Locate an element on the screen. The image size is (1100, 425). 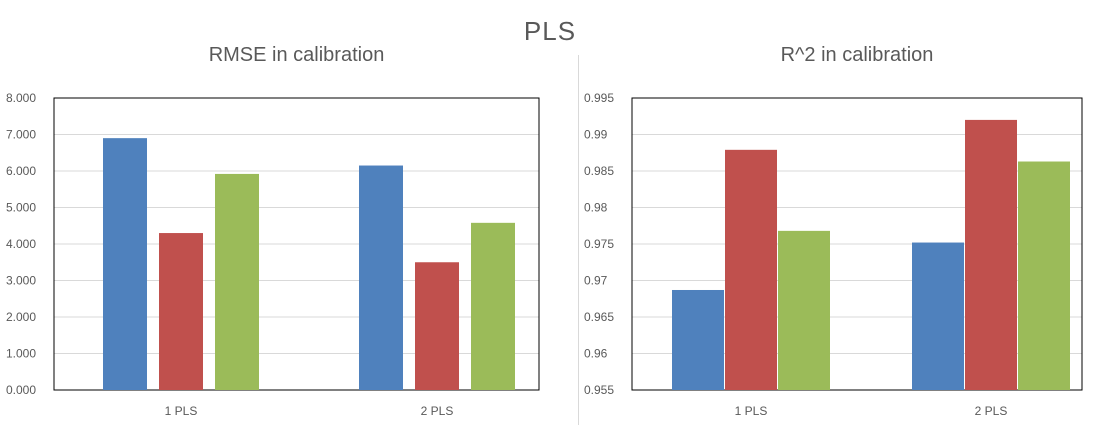
rmse-ytick-label: 5.000 is located at coordinates (21, 208).